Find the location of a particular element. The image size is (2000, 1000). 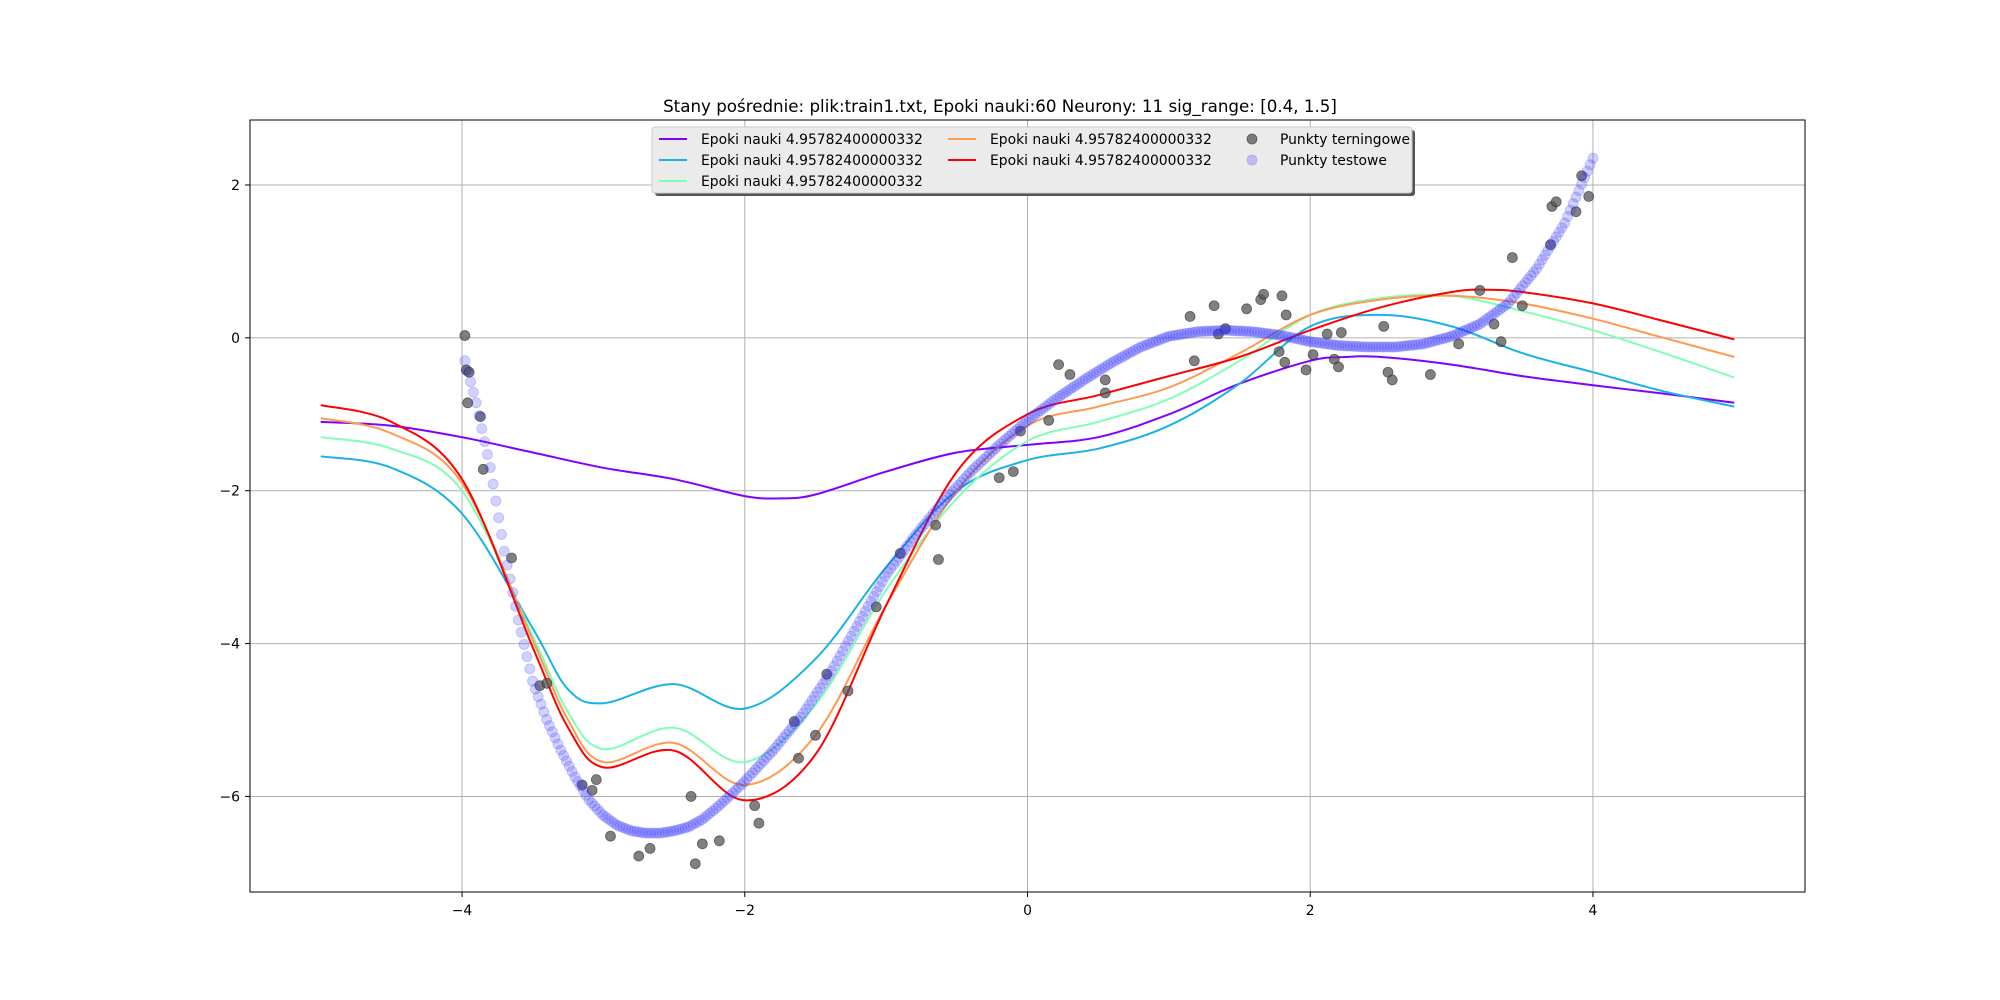

y-tick-label: 2 is located at coordinates (235, 186).